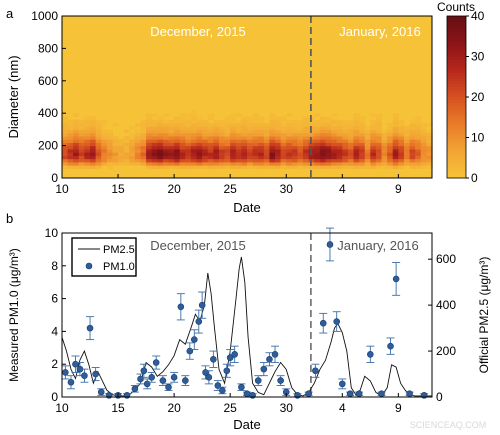 Image resolution: width=500 pixels, height=435 pixels. I want to click on left-y-tick-label: 0, so click(54, 397).